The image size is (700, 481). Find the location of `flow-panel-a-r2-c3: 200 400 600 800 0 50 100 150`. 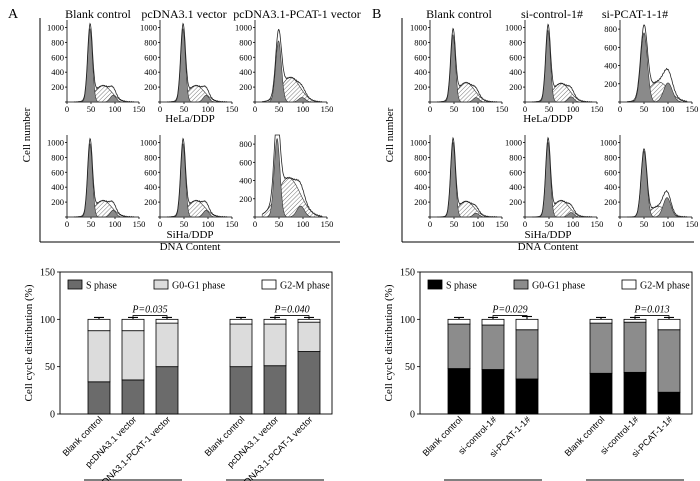

flow-panel-a-r2-c3: 200 400 600 800 0 50 100 150 is located at coordinates (286, 181).